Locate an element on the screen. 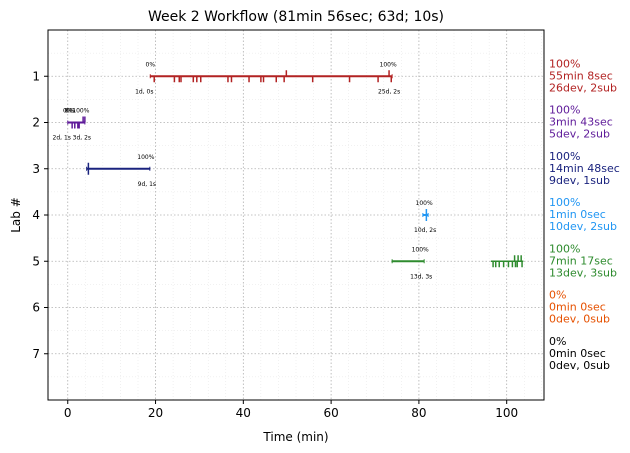 Image resolution: width=630 pixels, height=453 pixels. x-tick-label: 80 is located at coordinates (418, 413).